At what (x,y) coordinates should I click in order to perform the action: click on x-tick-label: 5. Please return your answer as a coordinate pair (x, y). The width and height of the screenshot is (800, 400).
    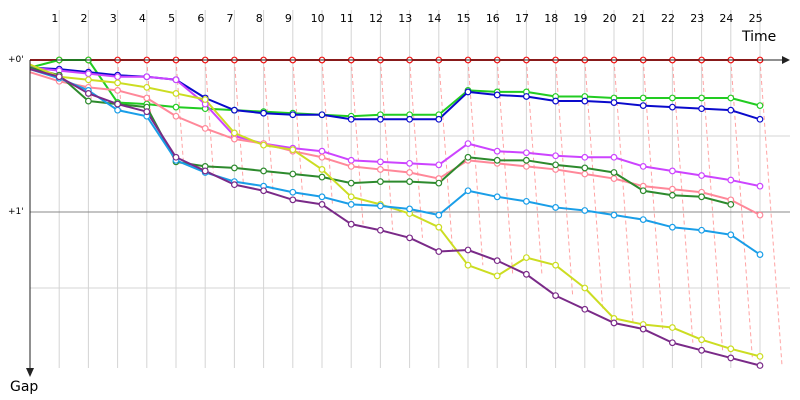
    Looking at the image, I should click on (171, 18).